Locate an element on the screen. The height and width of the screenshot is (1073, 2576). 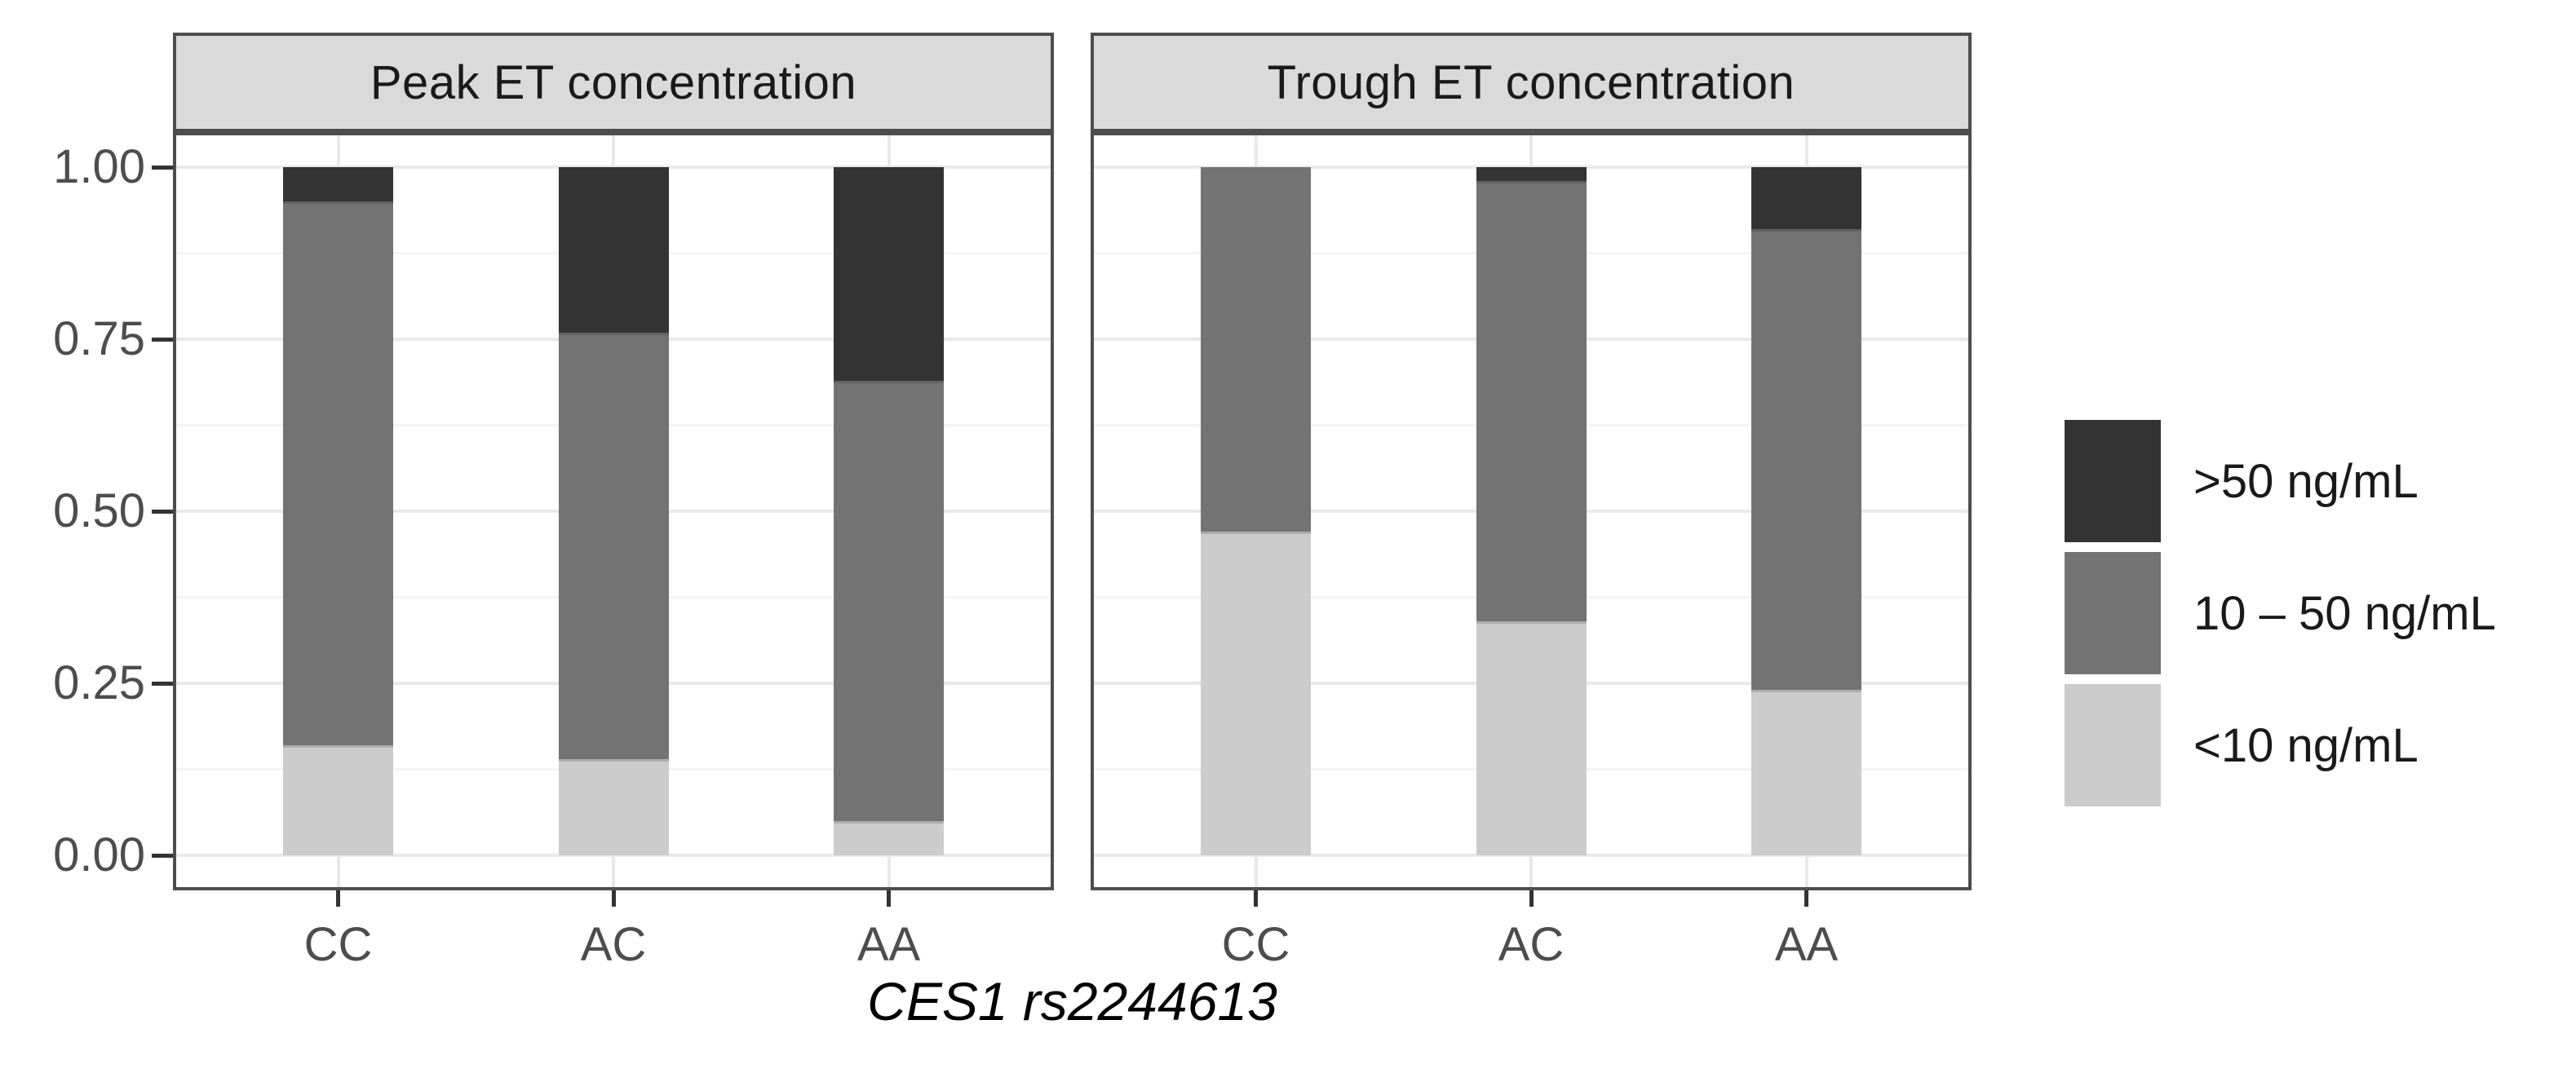
facet-strip-peak: Peak ET concentration is located at coordinates (613, 82).